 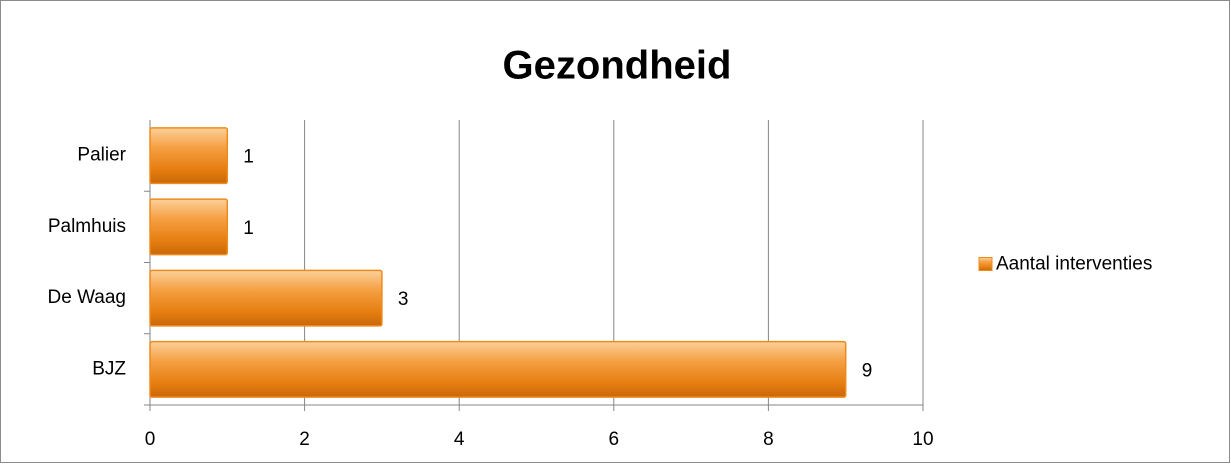 What do you see at coordinates (304, 439) in the screenshot?
I see `x-tick-label: 2` at bounding box center [304, 439].